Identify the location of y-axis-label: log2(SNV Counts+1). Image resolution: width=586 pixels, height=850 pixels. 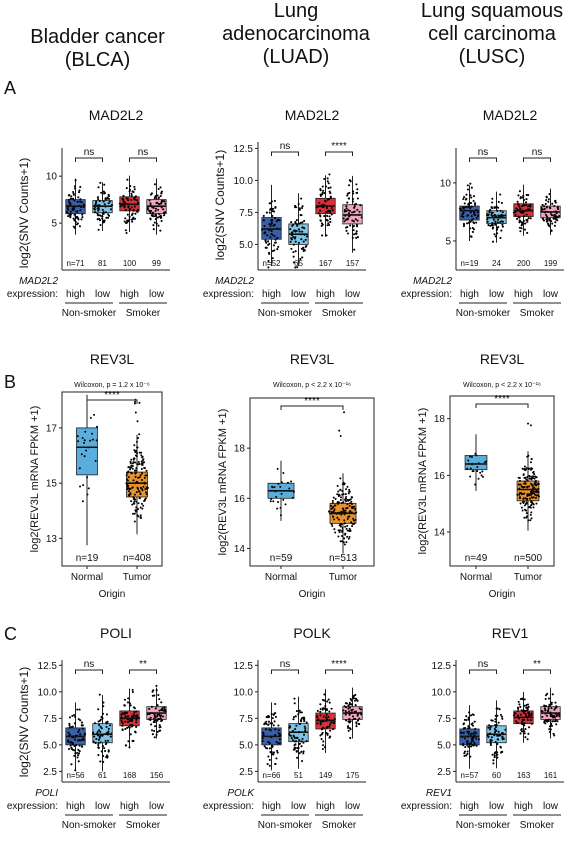
(220, 205).